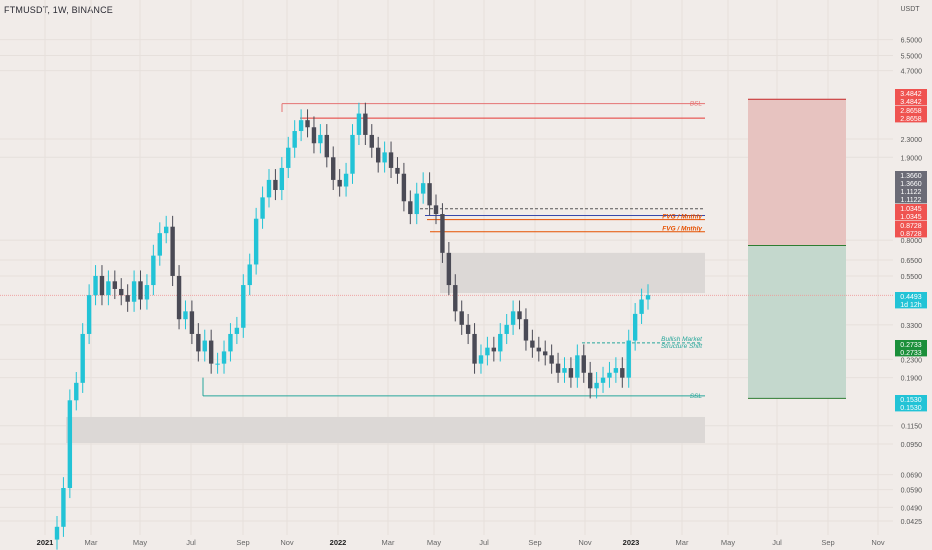 The image size is (932, 550). What do you see at coordinates (878, 542) in the screenshot?
I see `x-tick-label: Nov` at bounding box center [878, 542].